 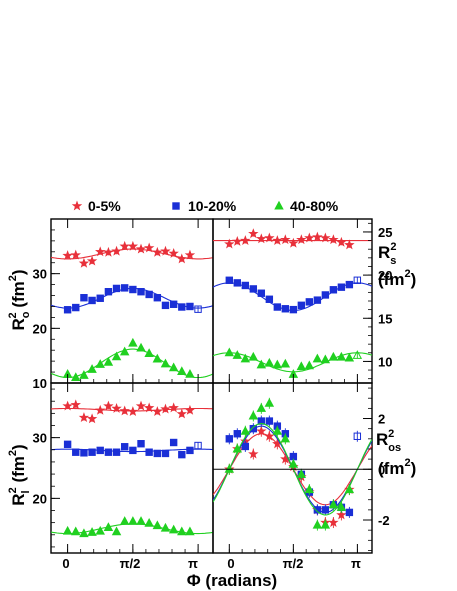 What do you see at coordinates (65, 563) in the screenshot?
I see `x-tick-label-0: 0` at bounding box center [65, 563].